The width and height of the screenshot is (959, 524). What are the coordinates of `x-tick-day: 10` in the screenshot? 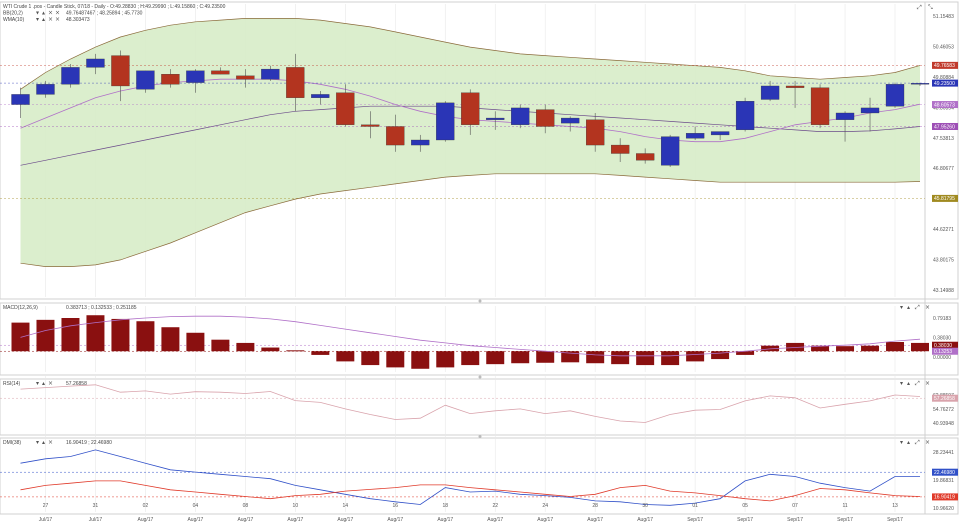 It's located at (296, 506).